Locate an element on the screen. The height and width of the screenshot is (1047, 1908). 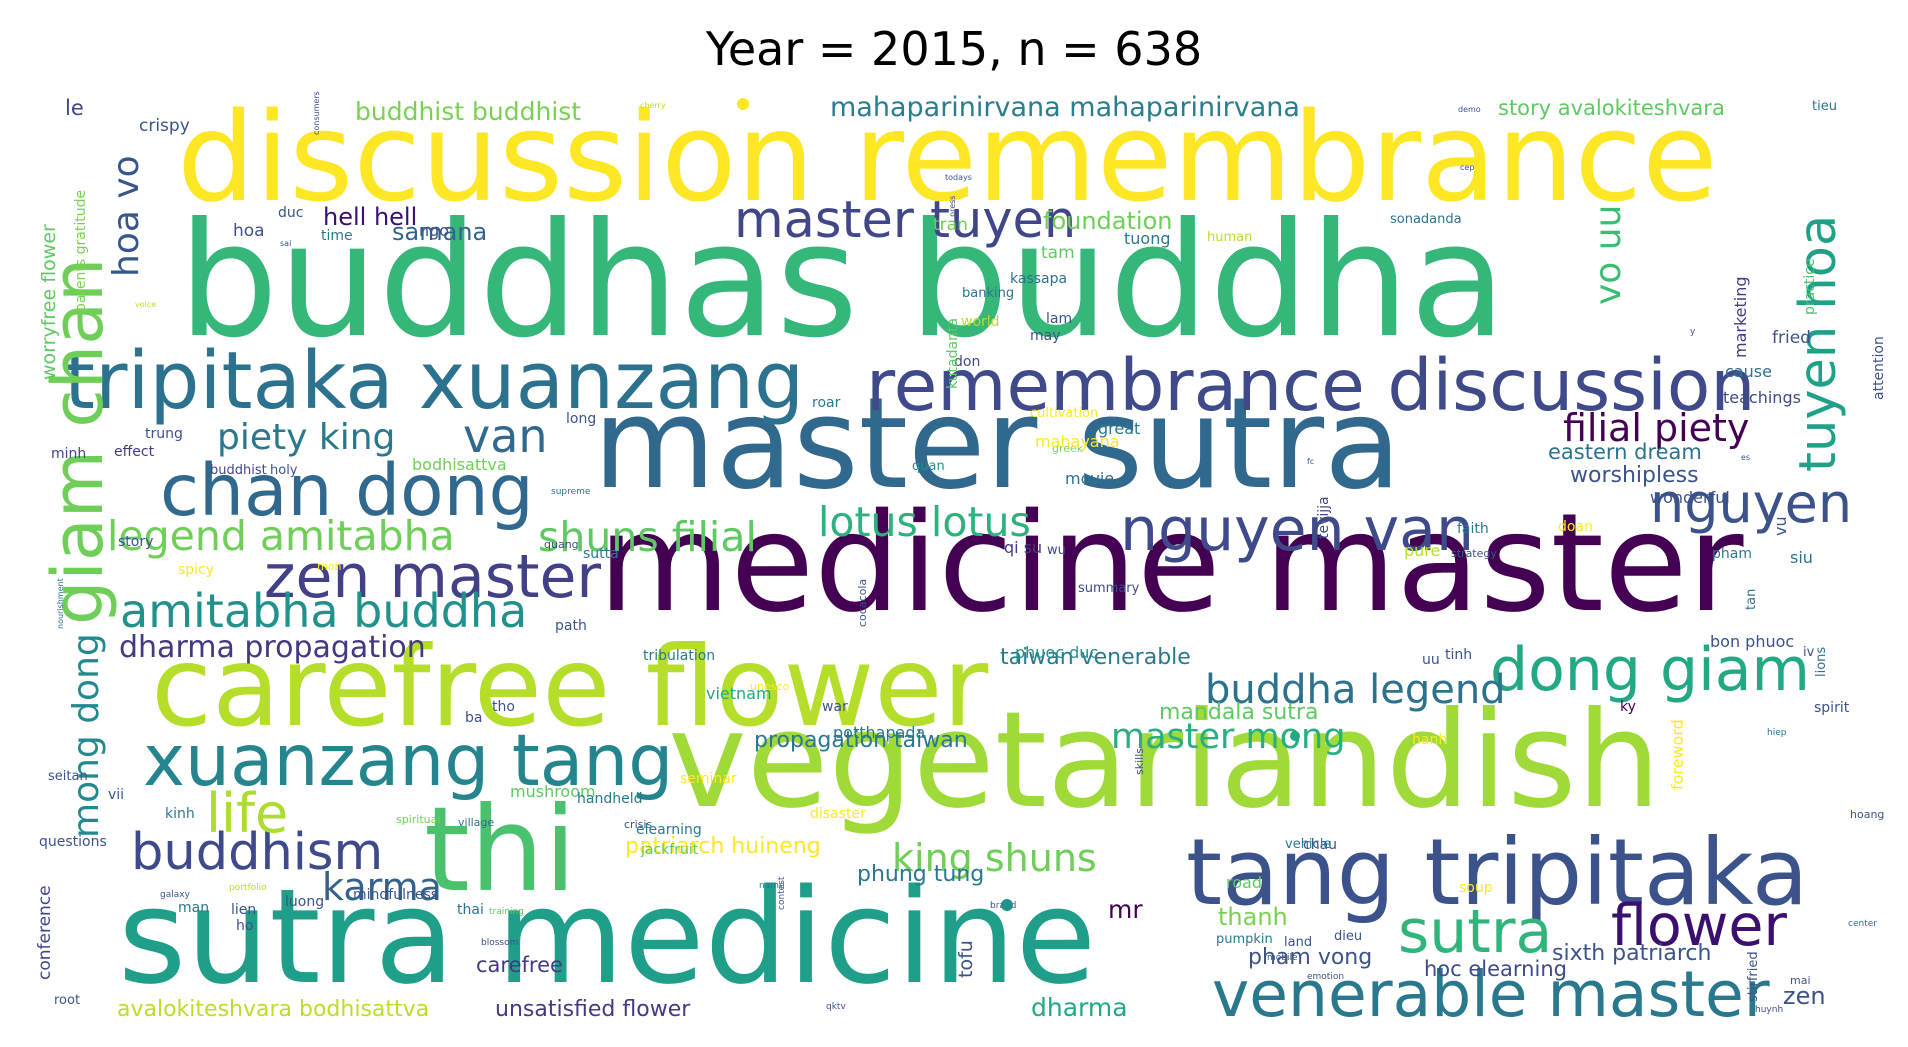
word-nguyen-van: nguyen van is located at coordinates (1297, 530).